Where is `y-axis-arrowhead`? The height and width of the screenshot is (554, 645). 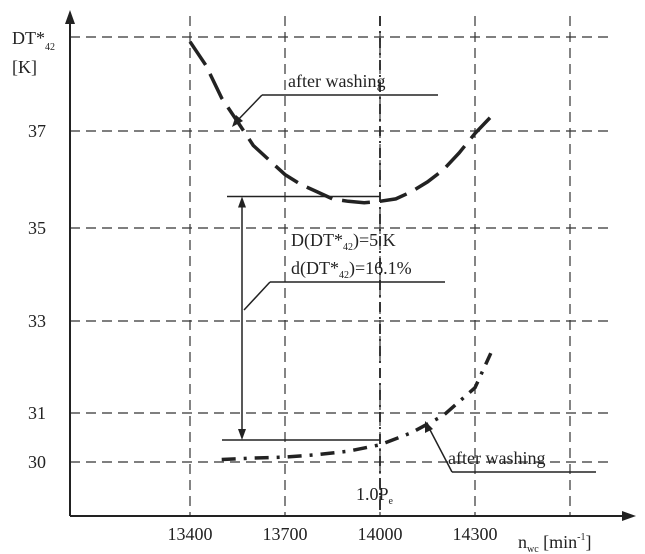
y-axis-arrowhead is located at coordinates (70, 17).